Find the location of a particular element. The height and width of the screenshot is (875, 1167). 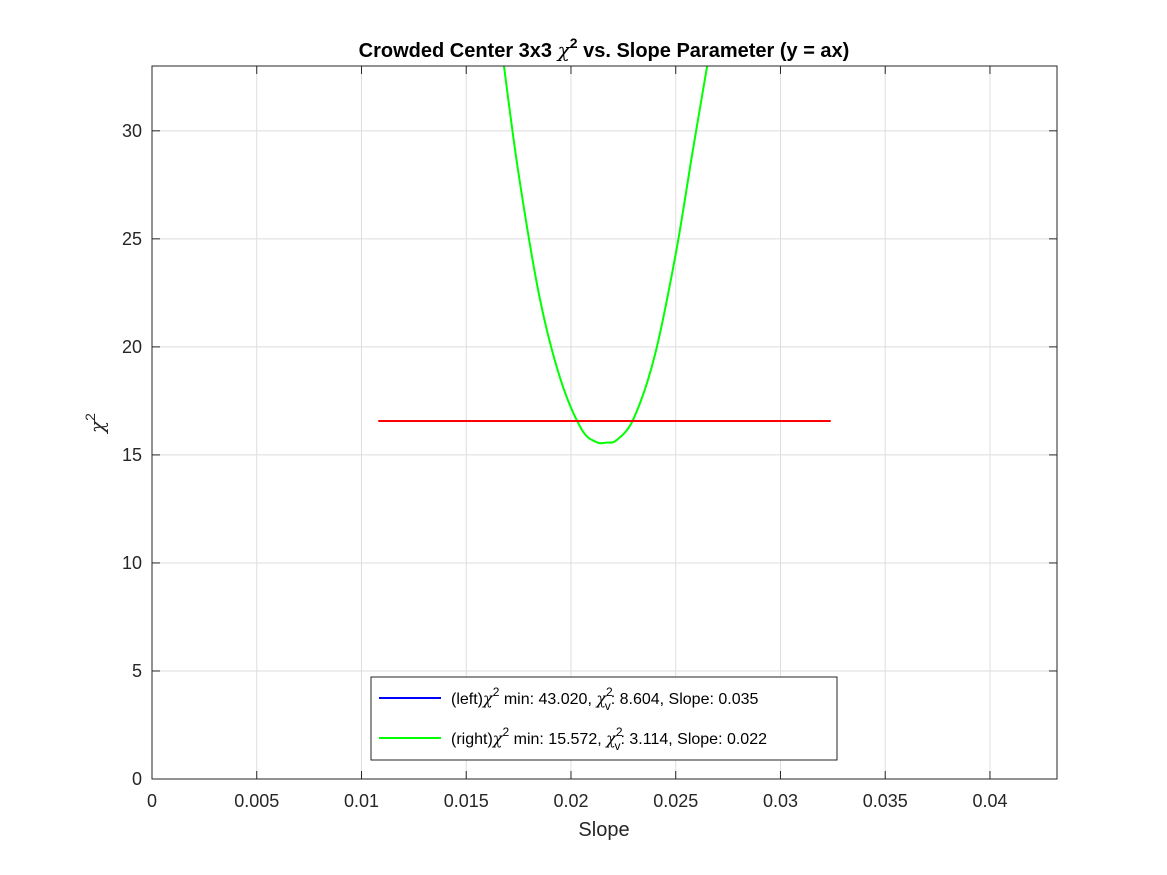

chart-title-superscript: 2 is located at coordinates (574, 43).